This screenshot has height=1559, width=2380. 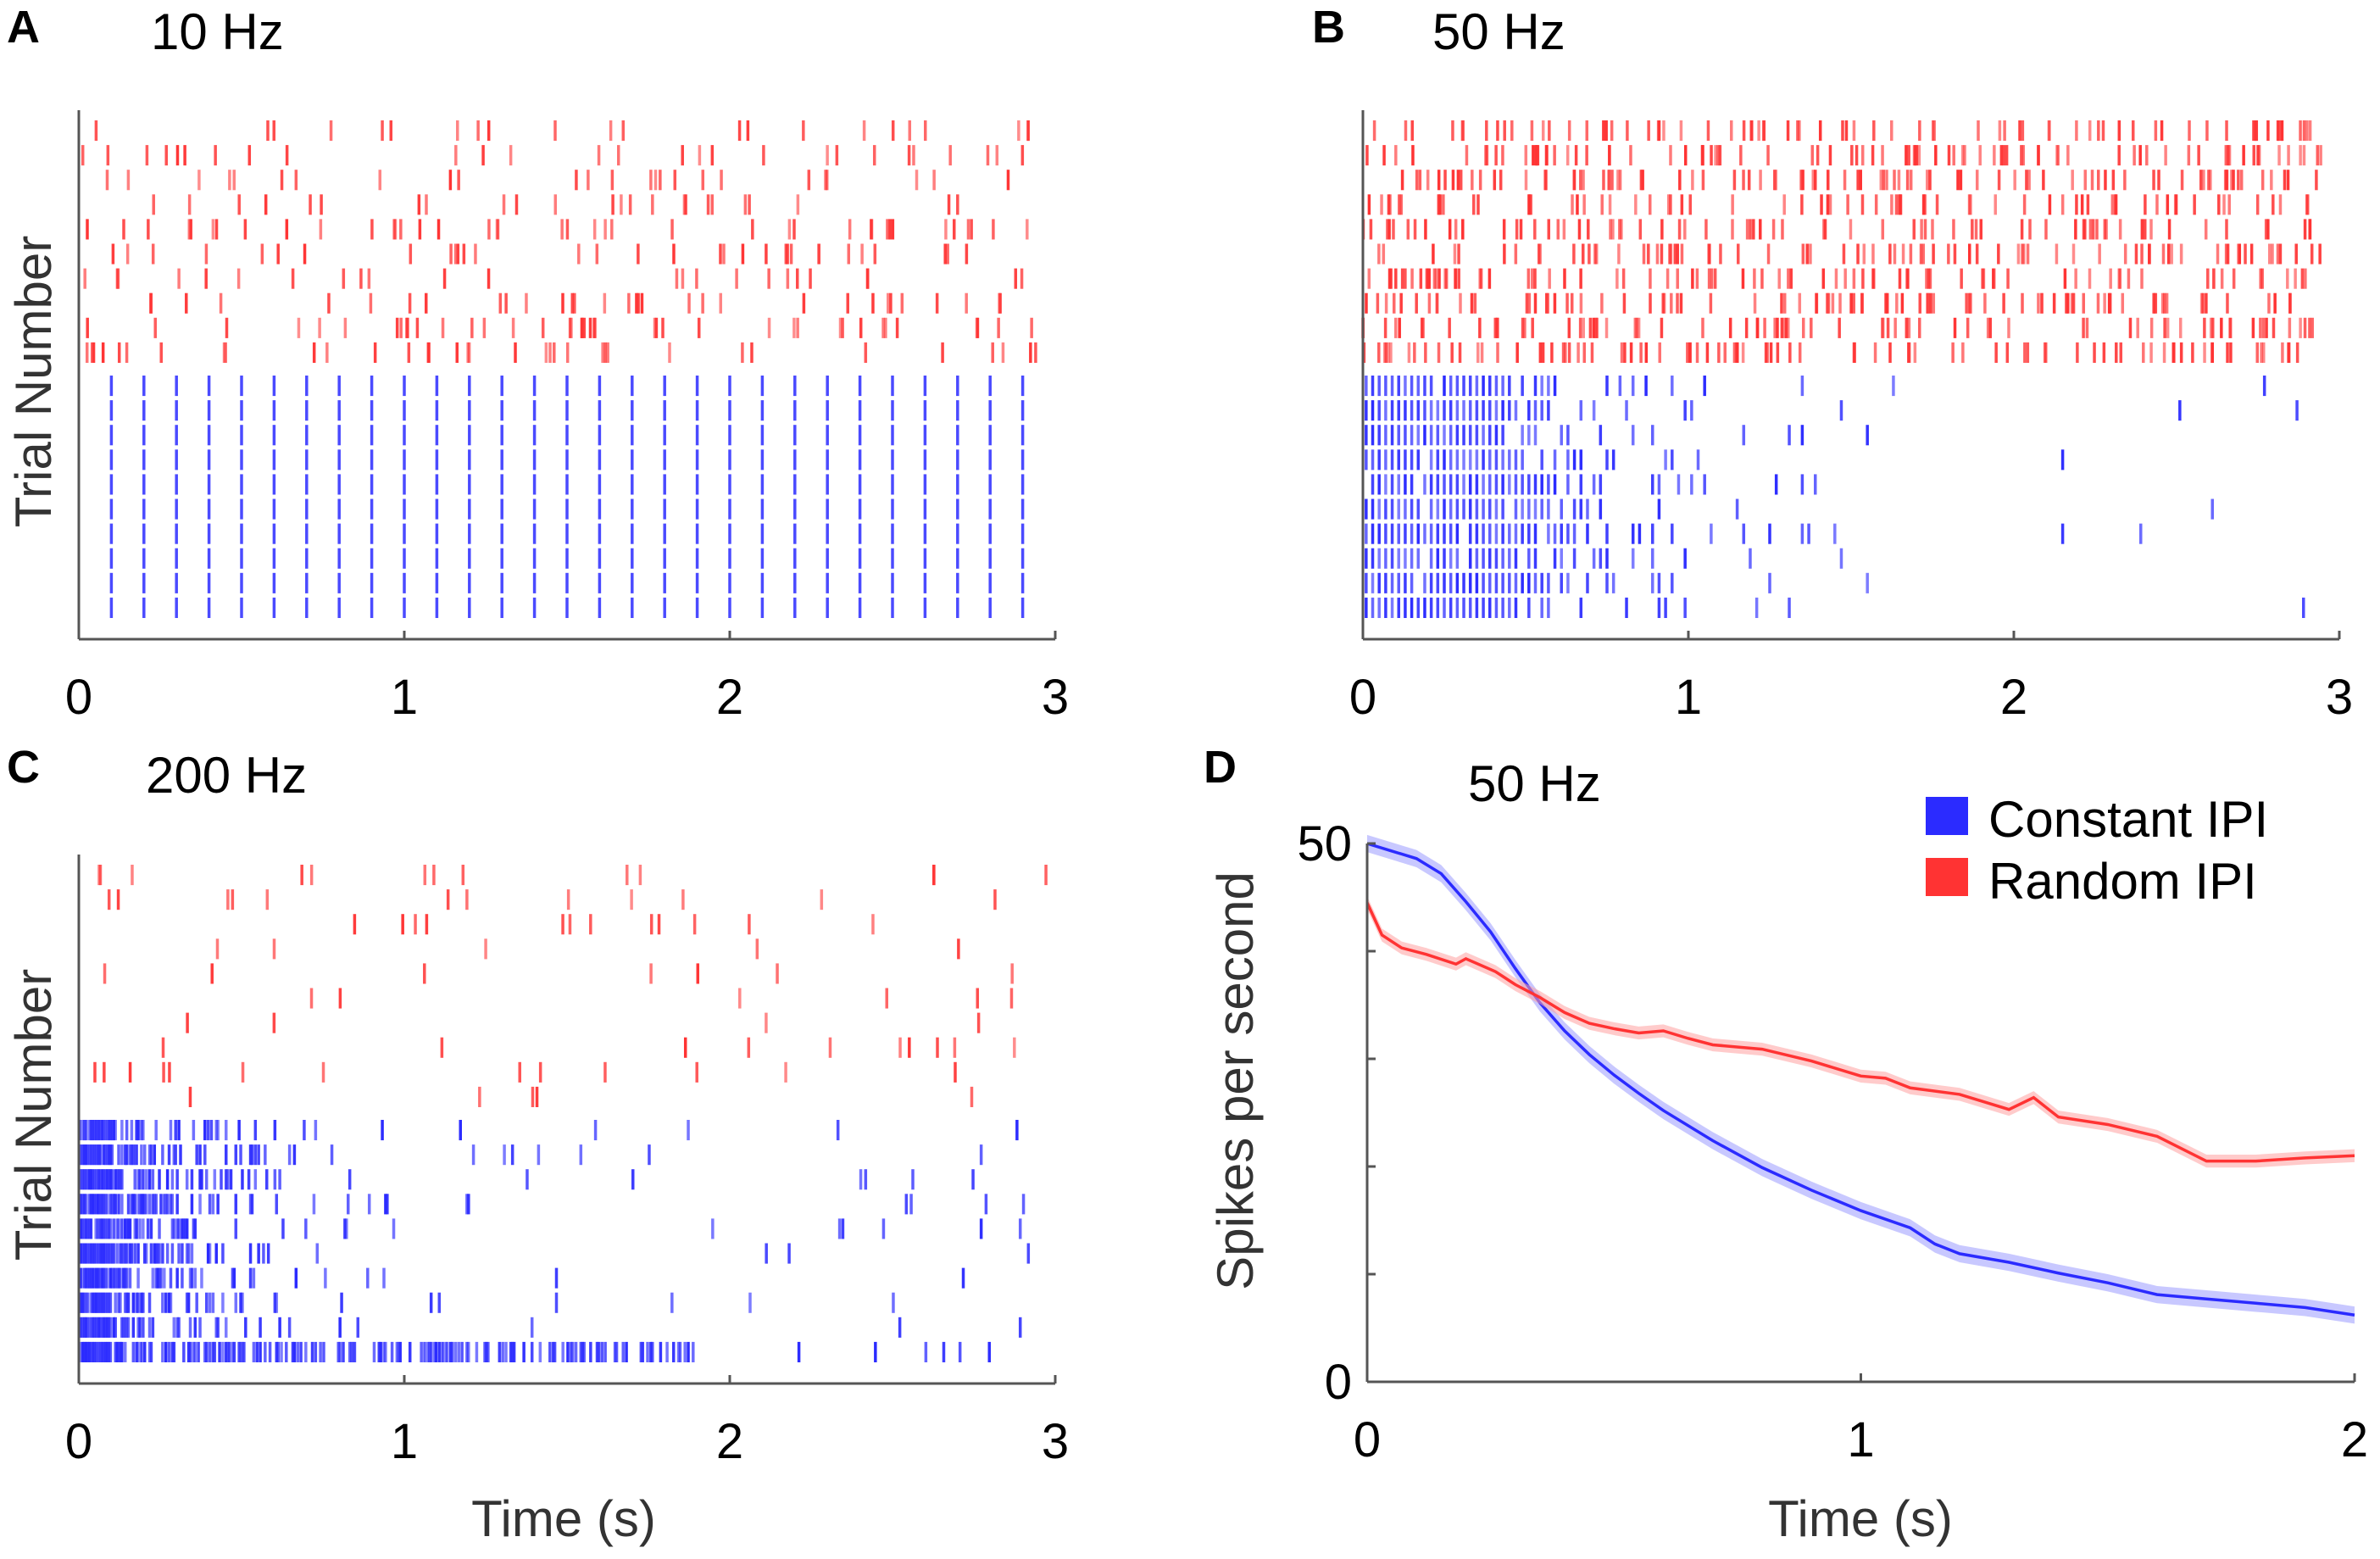 I want to click on panel-letter-d: D, so click(x=1220, y=767).